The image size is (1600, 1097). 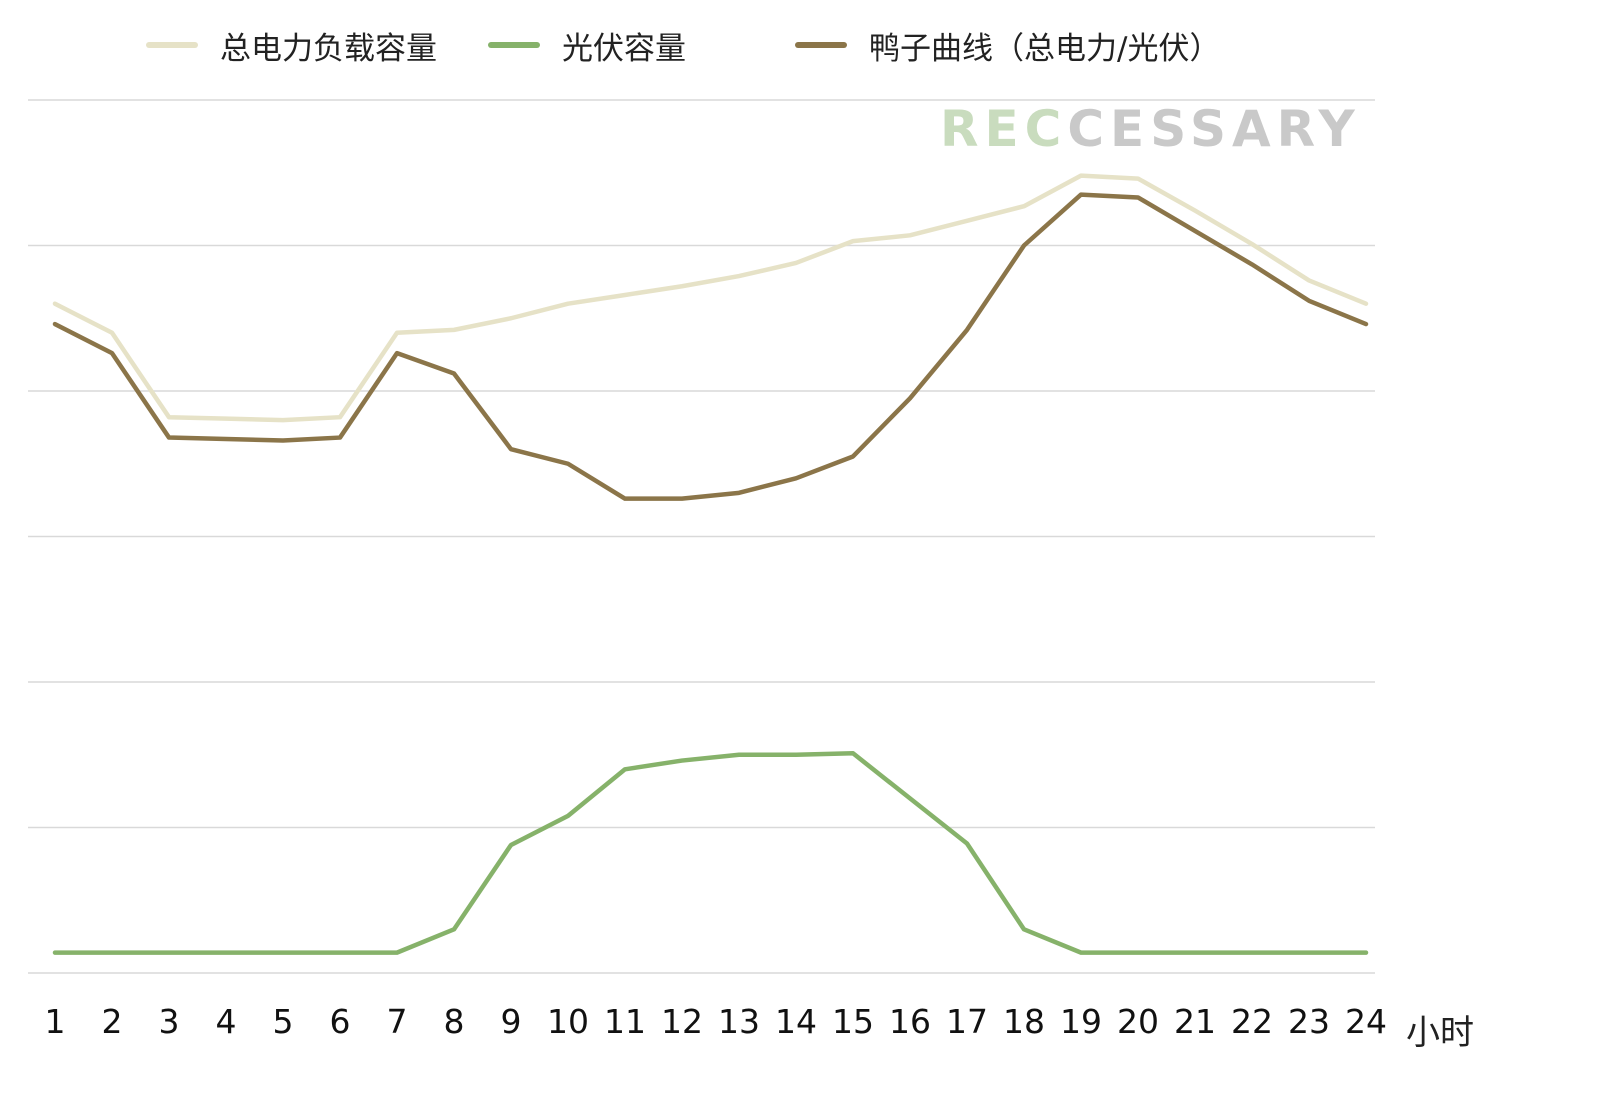 I want to click on legend-label-solar: 光伏容量, so click(x=624, y=48).